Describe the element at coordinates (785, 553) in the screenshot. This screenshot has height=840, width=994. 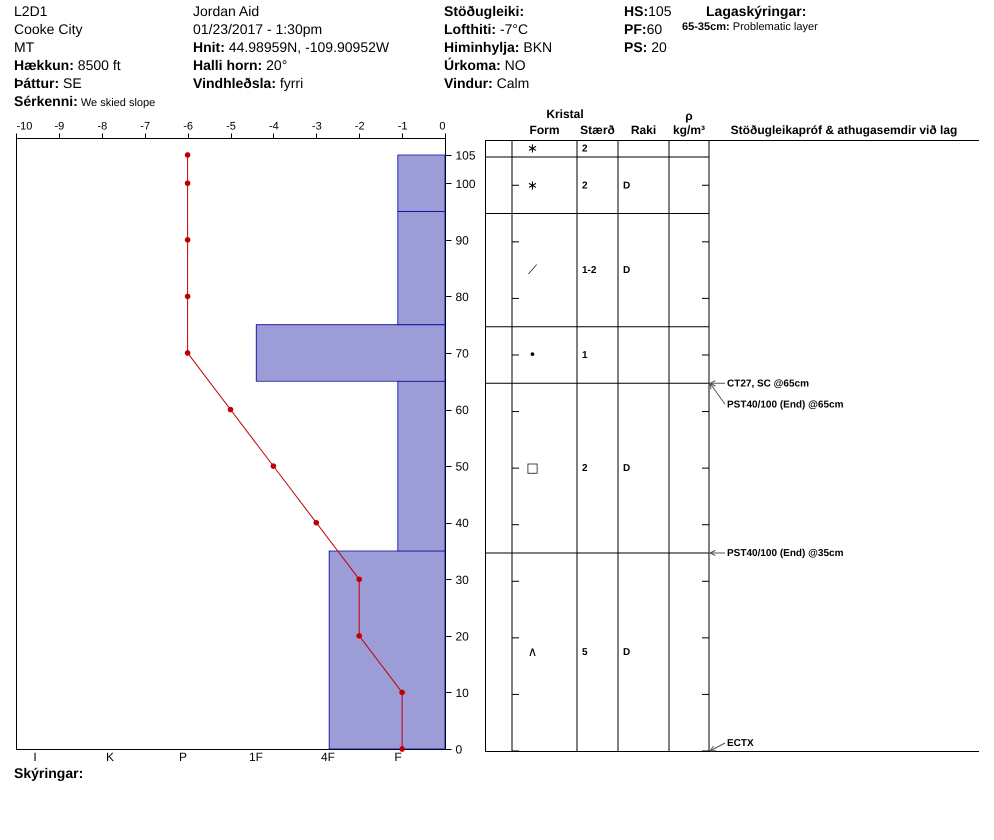
I see `text: PST40/100 (End) @35cm` at that location.